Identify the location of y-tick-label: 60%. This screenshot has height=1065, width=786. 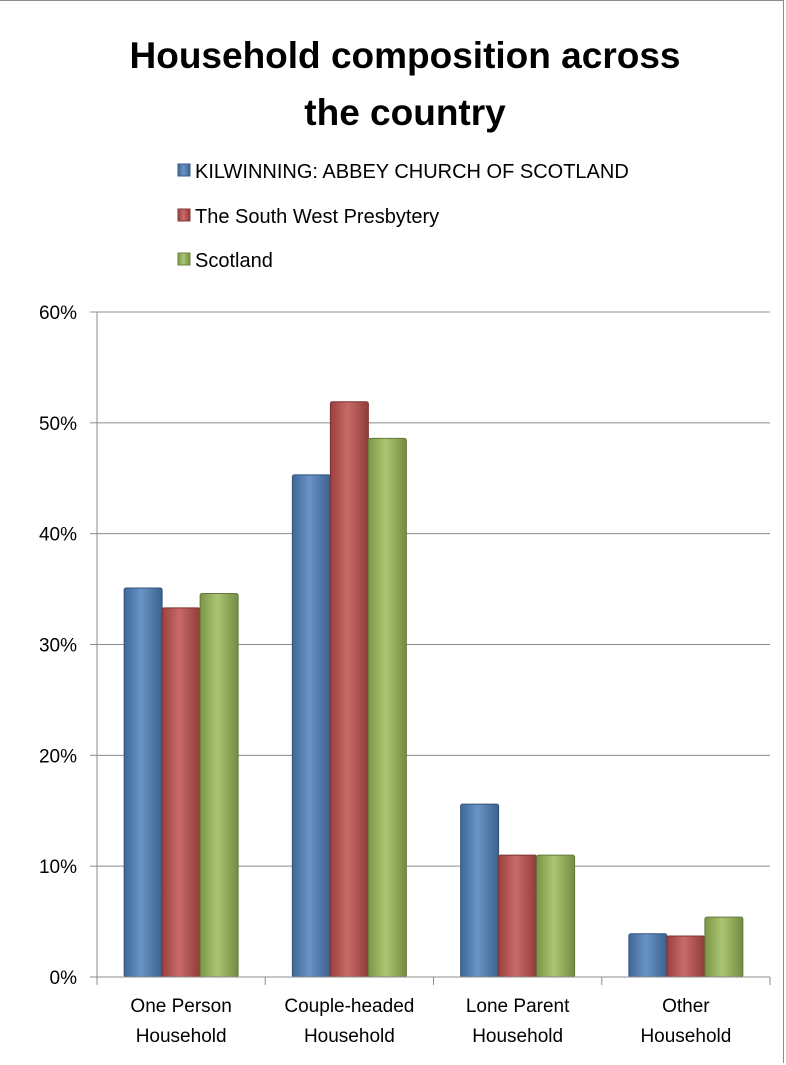
(58, 313).